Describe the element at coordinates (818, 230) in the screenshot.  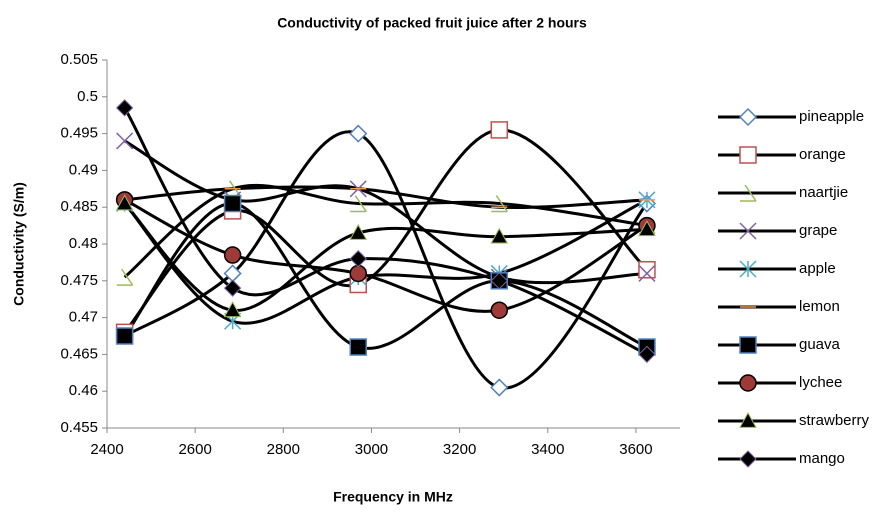
I see `legend-label: grape` at that location.